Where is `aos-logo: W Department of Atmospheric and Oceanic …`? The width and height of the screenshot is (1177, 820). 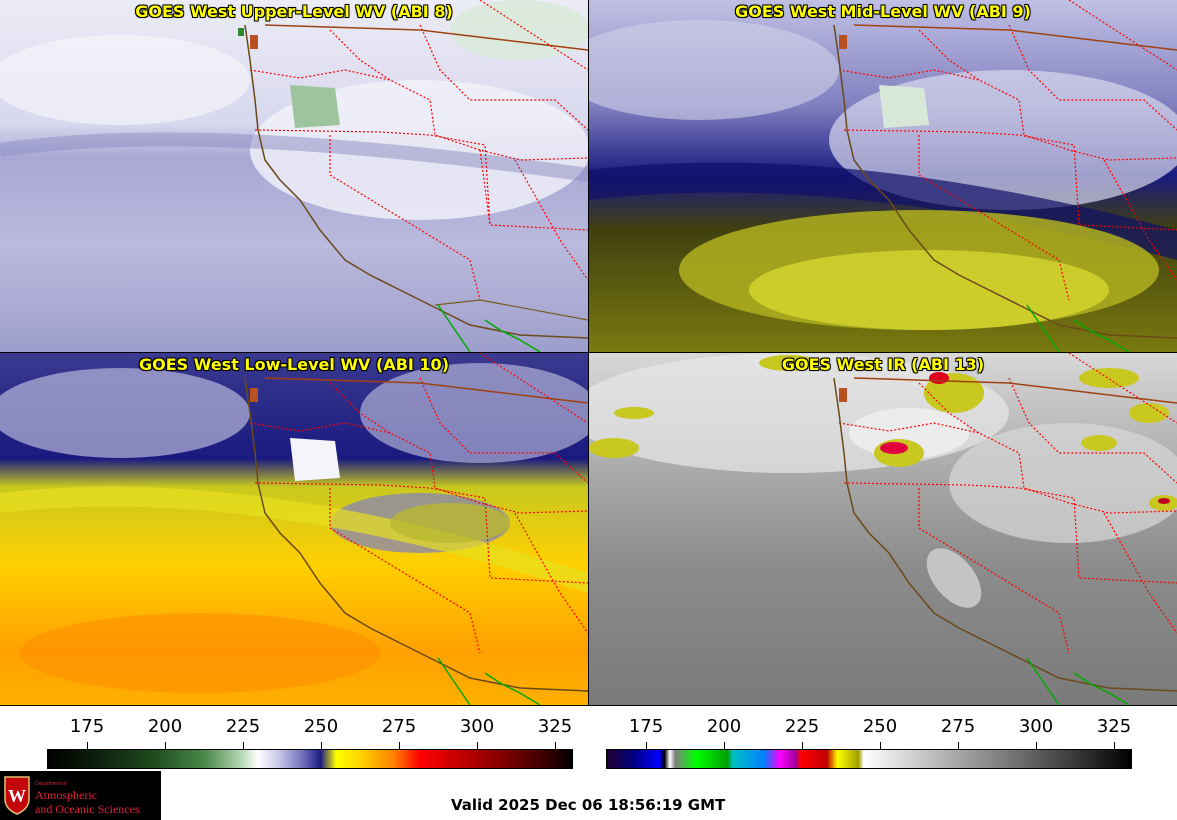 aos-logo: W Department of Atmospheric and Oceanic … is located at coordinates (80, 795).